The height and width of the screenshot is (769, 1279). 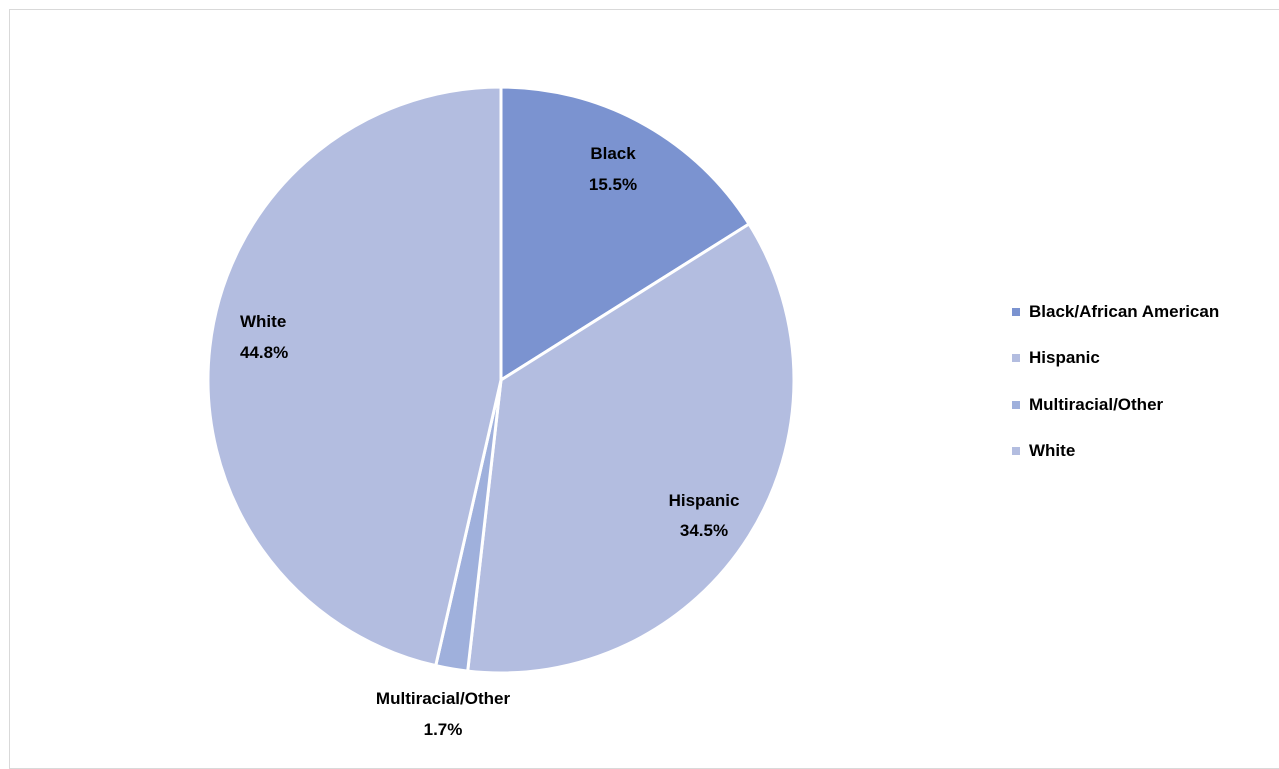 What do you see at coordinates (443, 698) in the screenshot?
I see `slice-label-multiracial-name: Multiracial/Other` at bounding box center [443, 698].